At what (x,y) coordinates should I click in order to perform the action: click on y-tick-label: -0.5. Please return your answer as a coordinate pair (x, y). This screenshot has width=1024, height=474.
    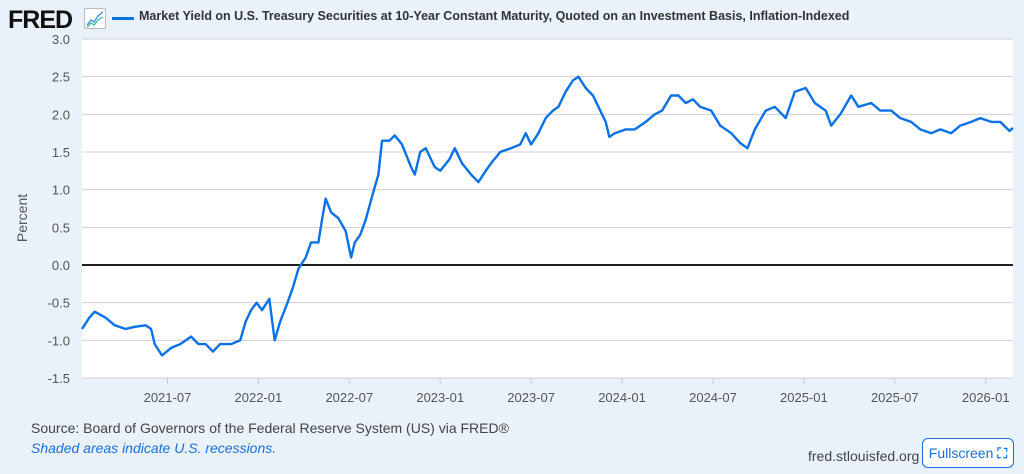
    Looking at the image, I should click on (59, 303).